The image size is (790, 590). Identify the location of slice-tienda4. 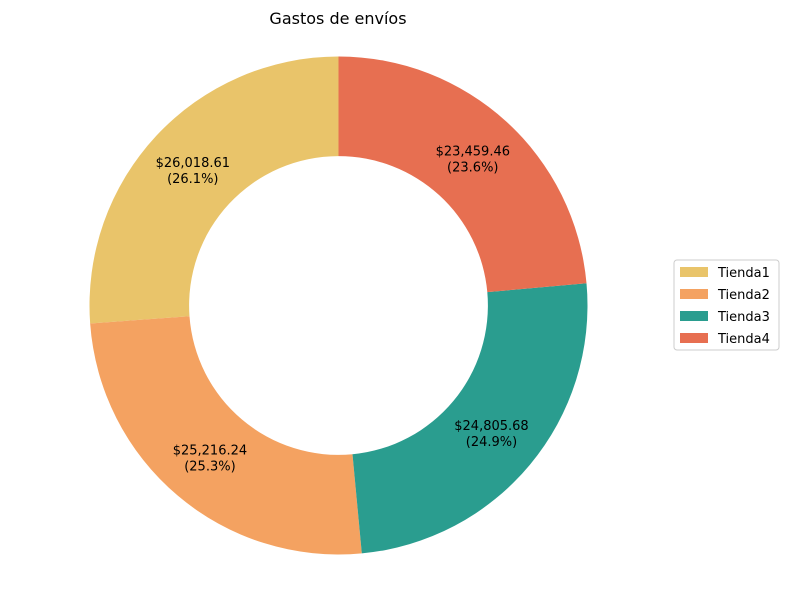
(462, 174).